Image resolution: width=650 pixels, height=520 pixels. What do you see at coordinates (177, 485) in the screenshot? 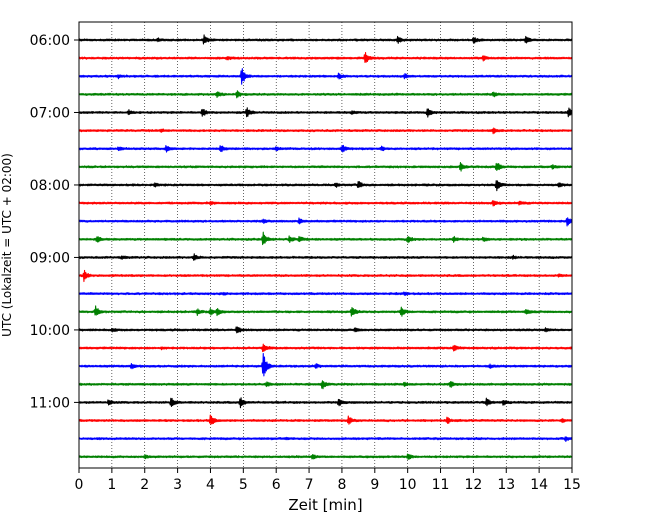
I see `x-tick-label: 3` at bounding box center [177, 485].